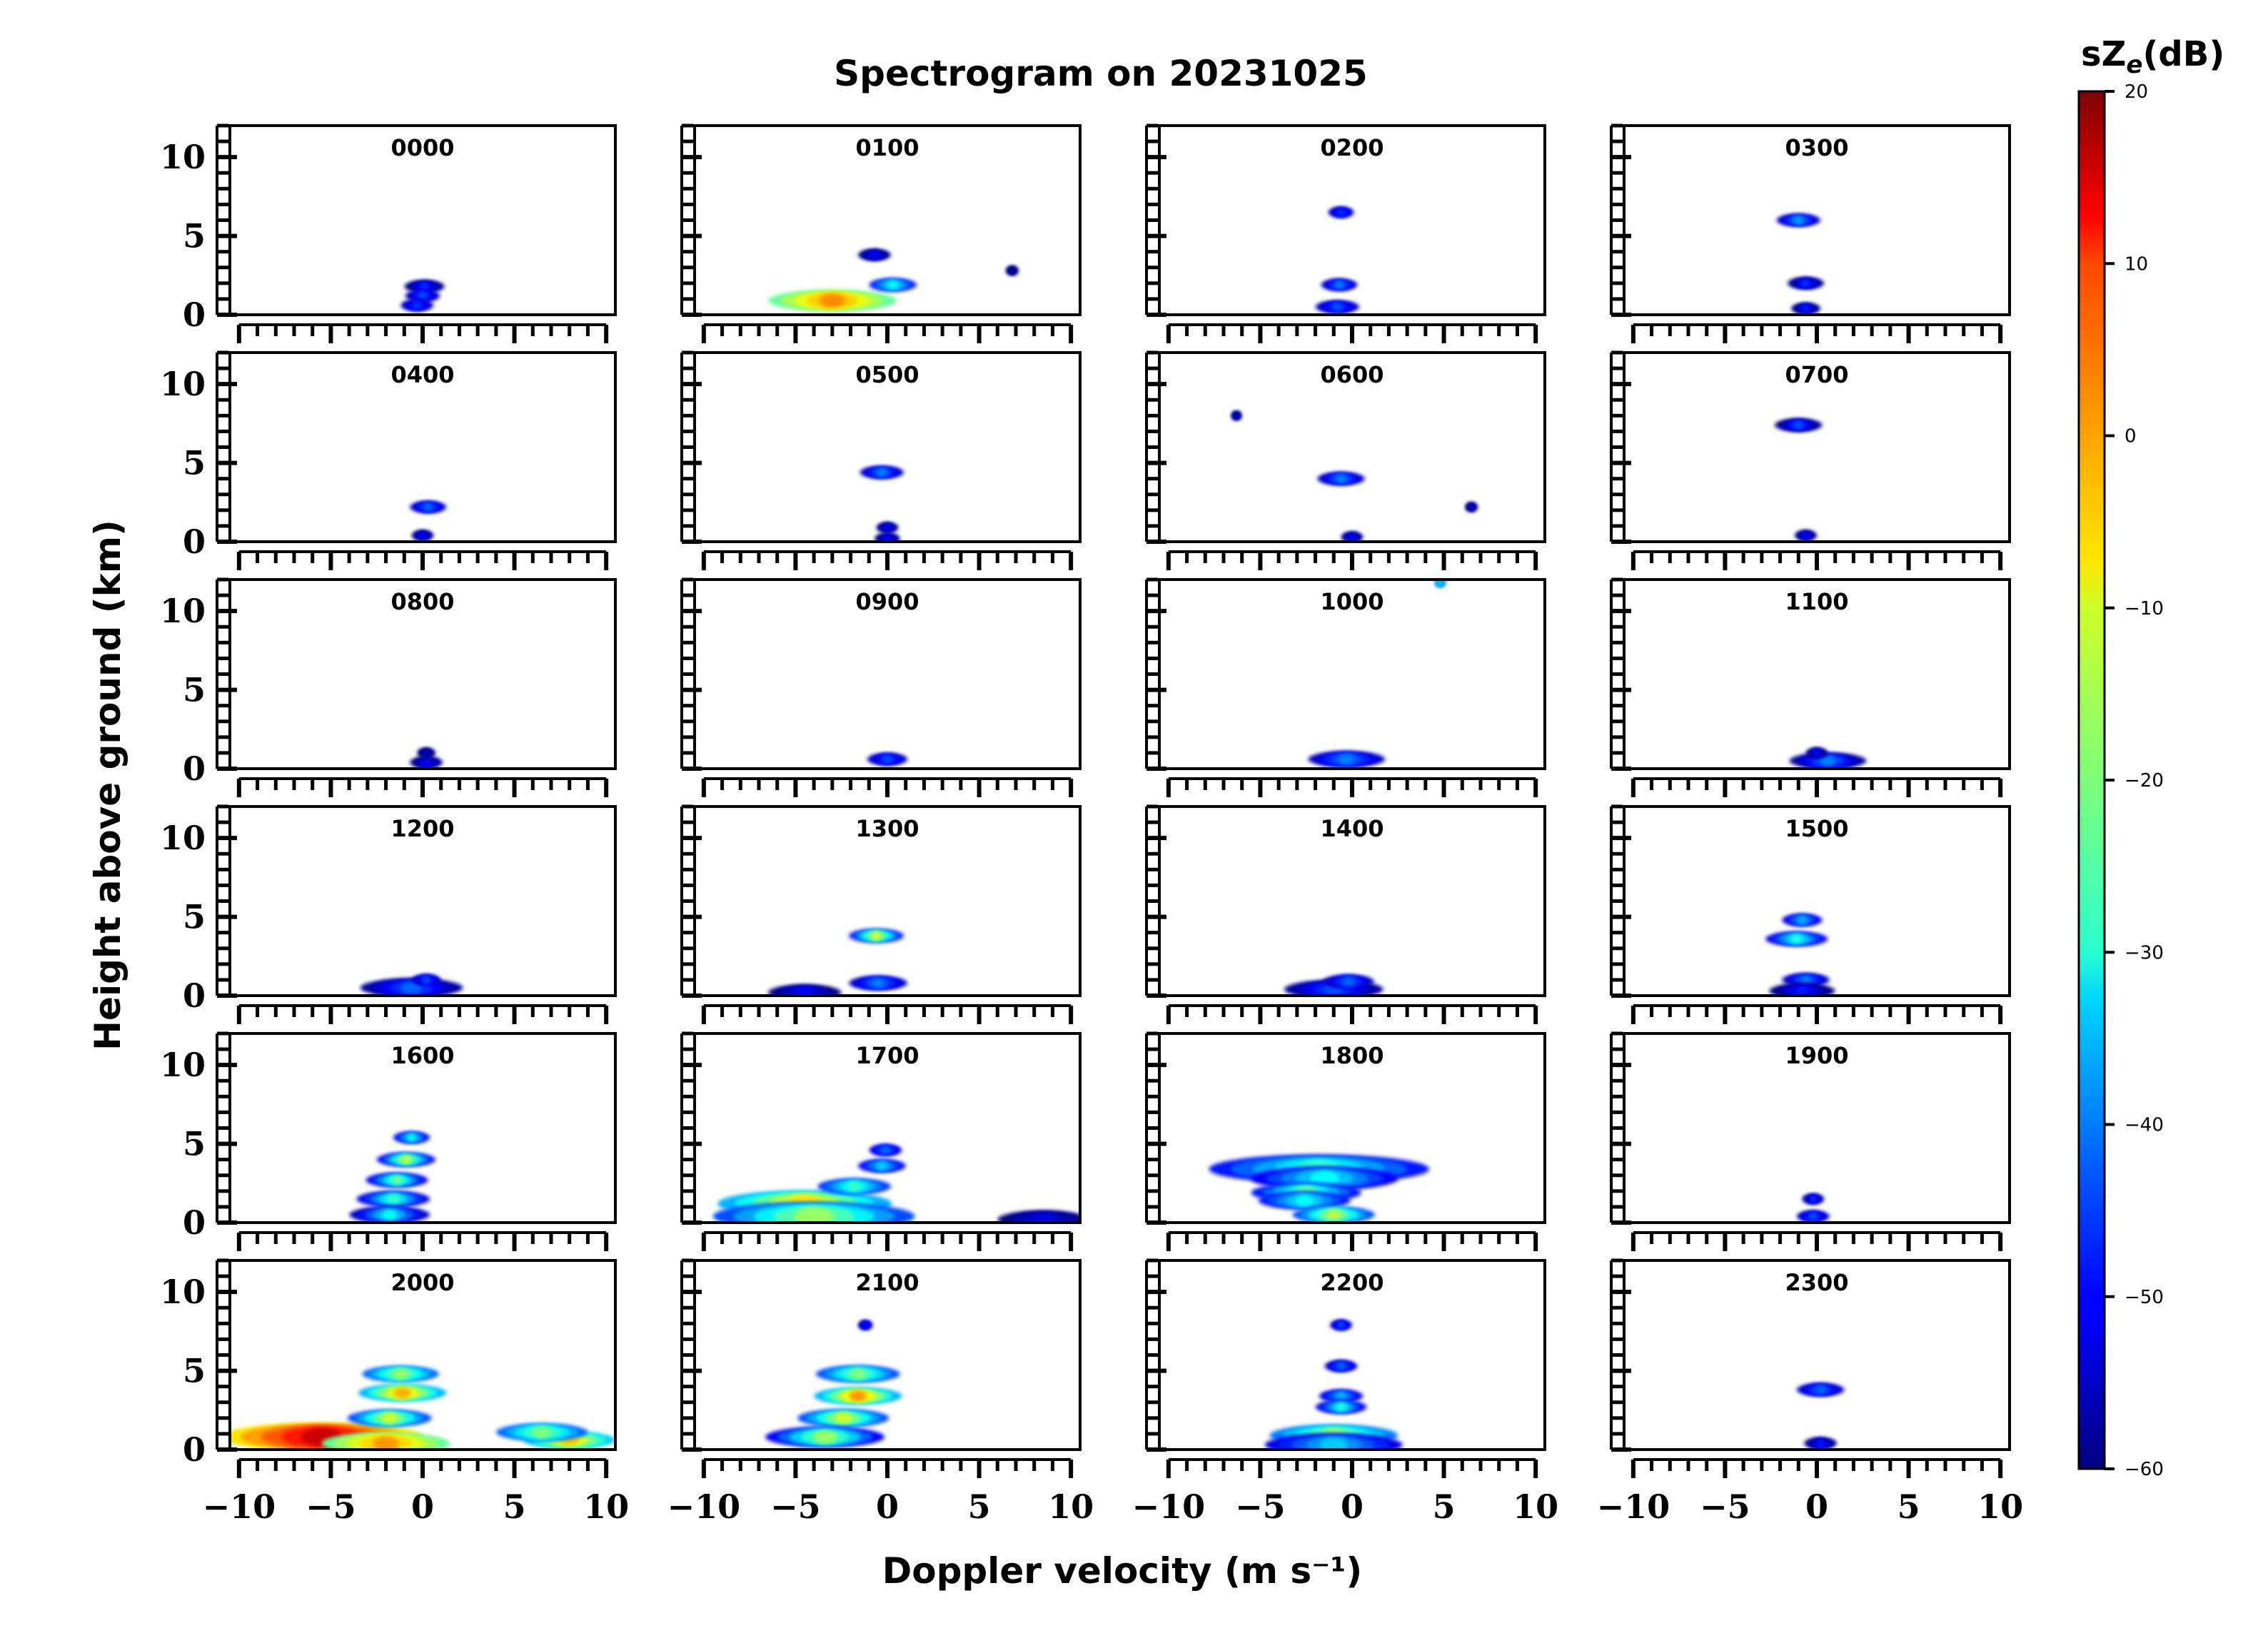 The image size is (2268, 1628). I want to click on panel-1600: 1600 0 5 10, so click(388, 1141).